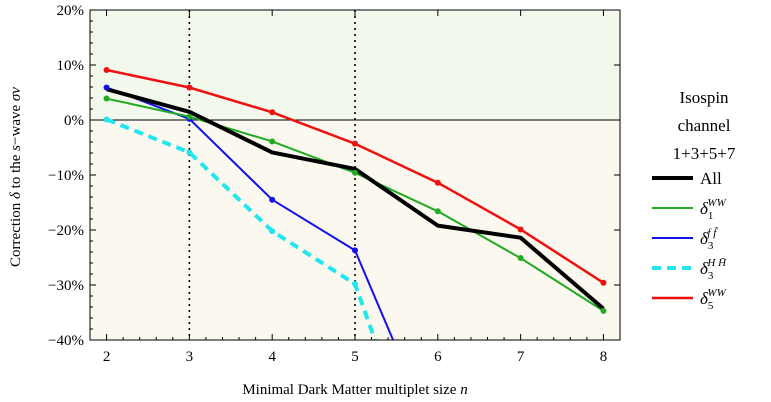 This screenshot has height=402, width=771. Describe the element at coordinates (521, 357) in the screenshot. I see `x-tick-label: 7` at that location.